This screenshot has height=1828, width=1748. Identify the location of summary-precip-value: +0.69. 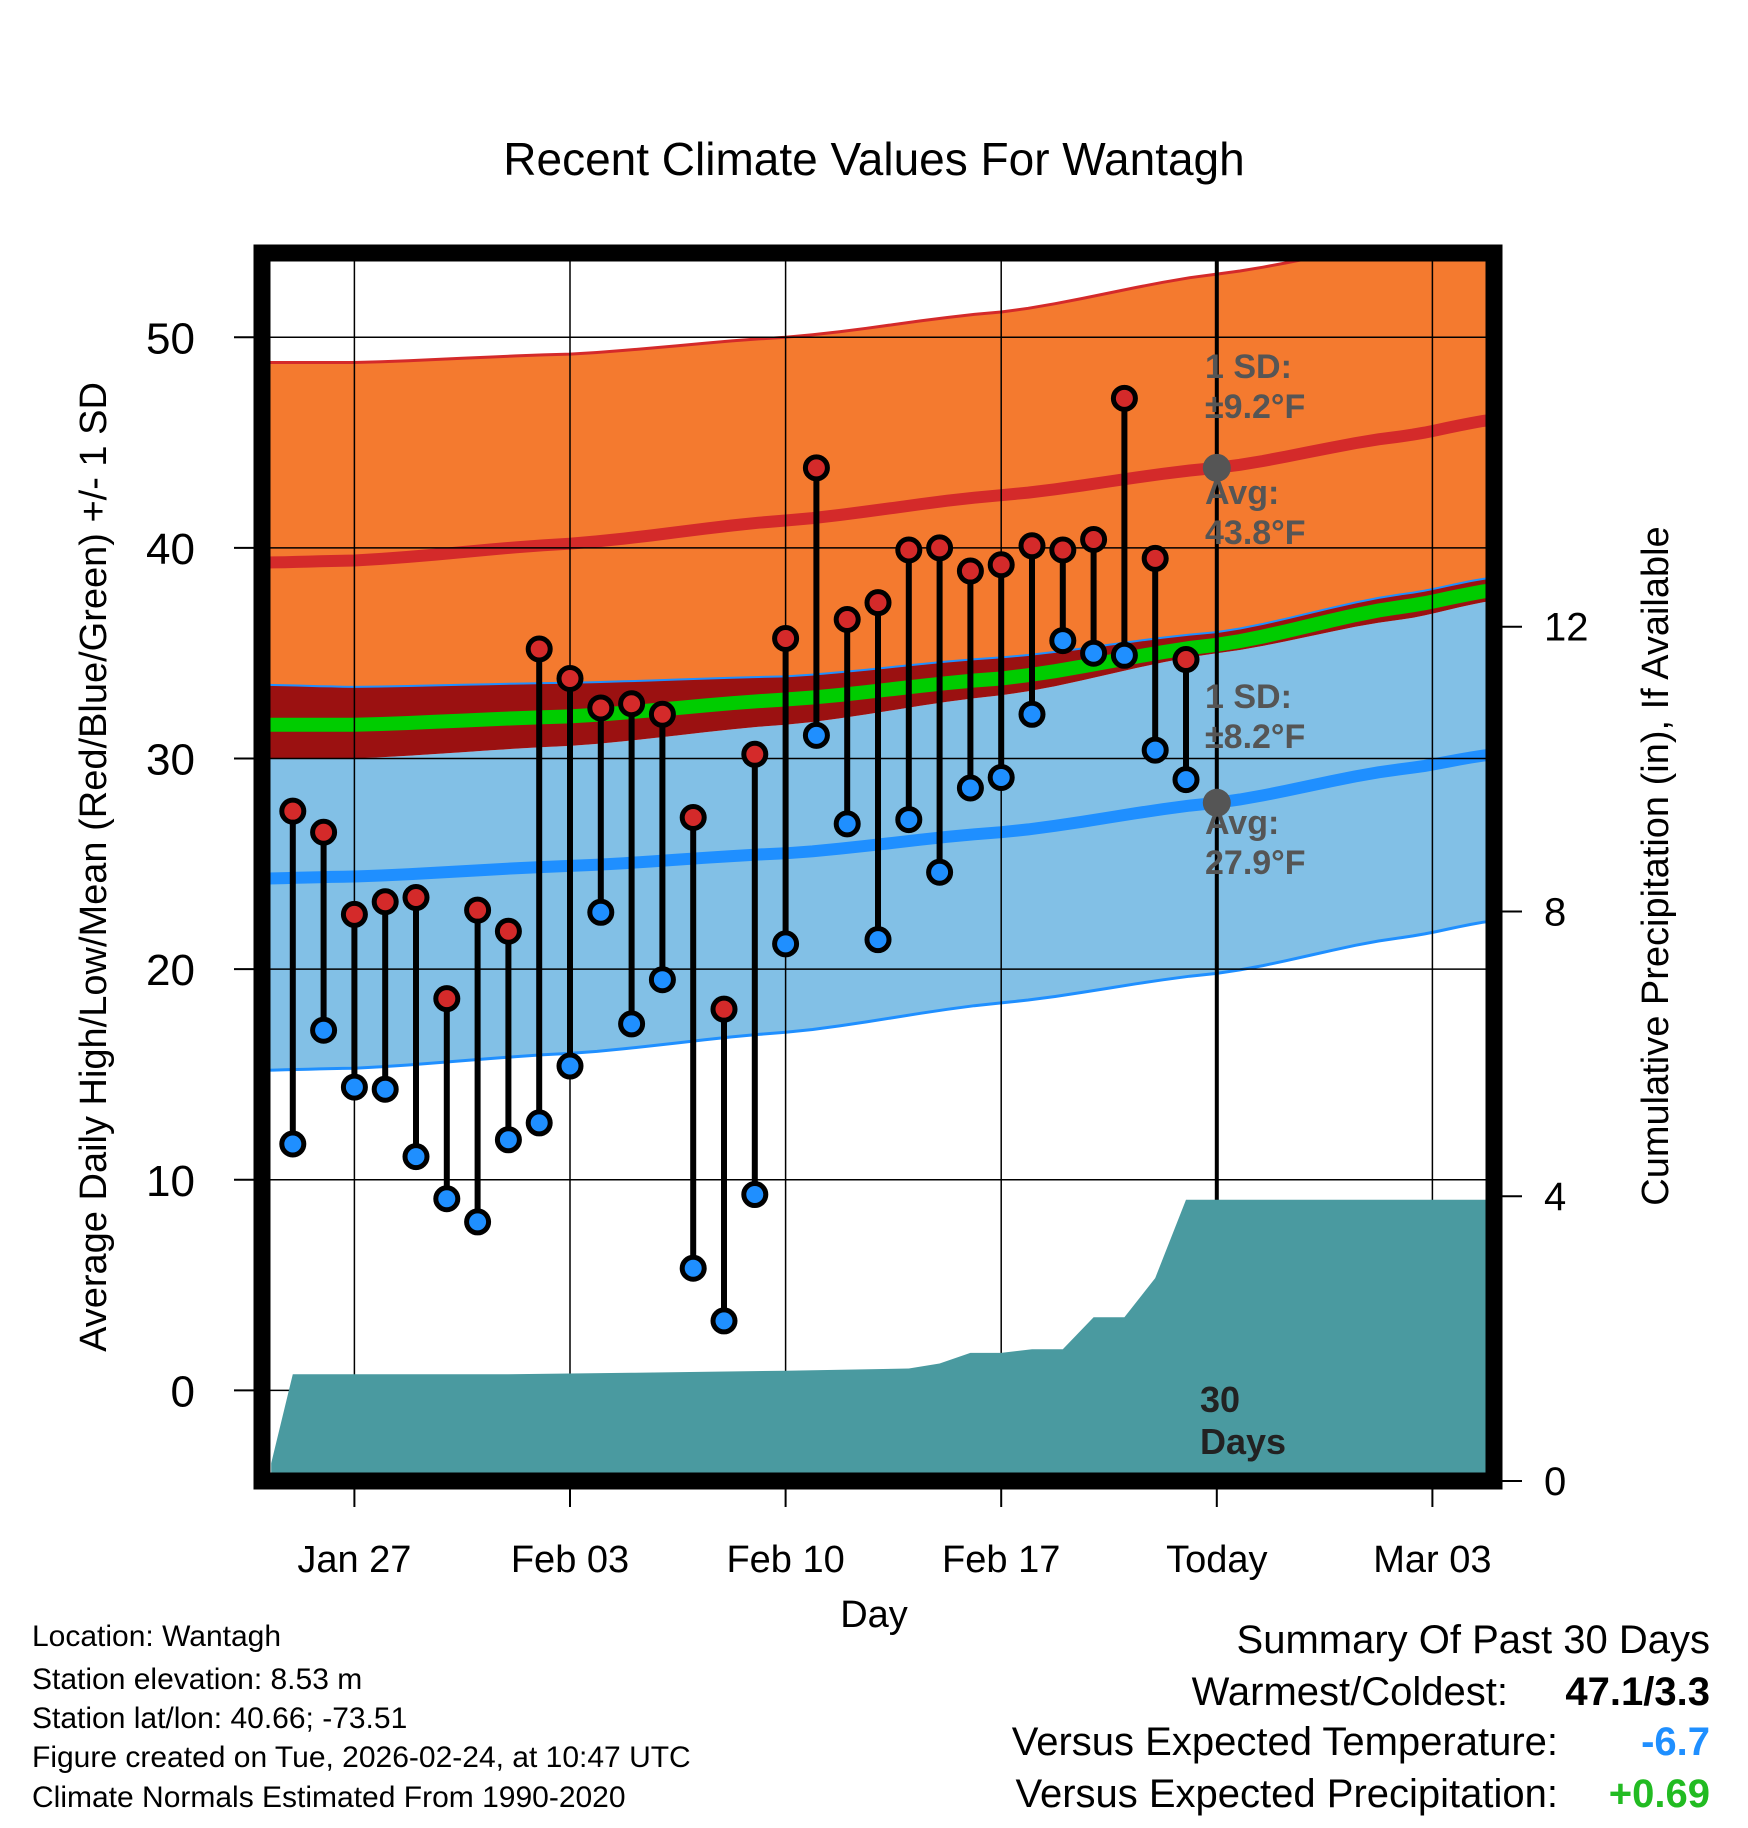
(1659, 1794).